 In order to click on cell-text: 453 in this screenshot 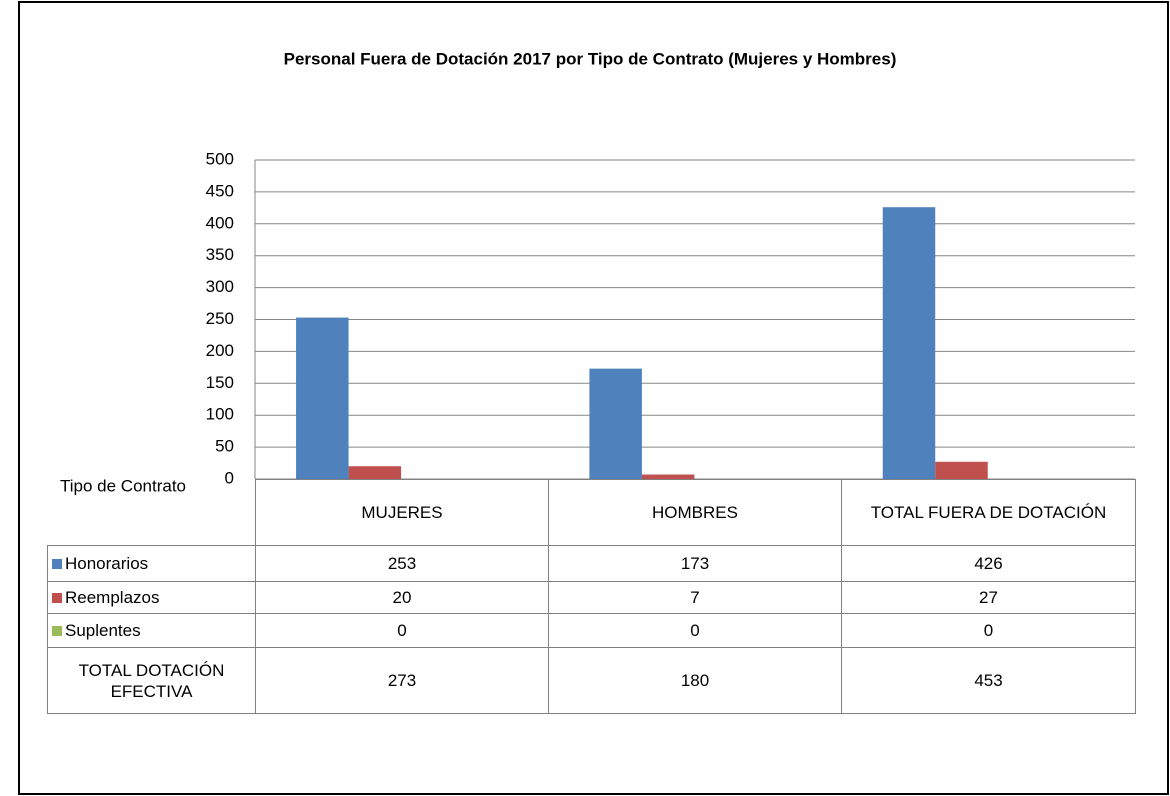, I will do `click(988, 680)`.